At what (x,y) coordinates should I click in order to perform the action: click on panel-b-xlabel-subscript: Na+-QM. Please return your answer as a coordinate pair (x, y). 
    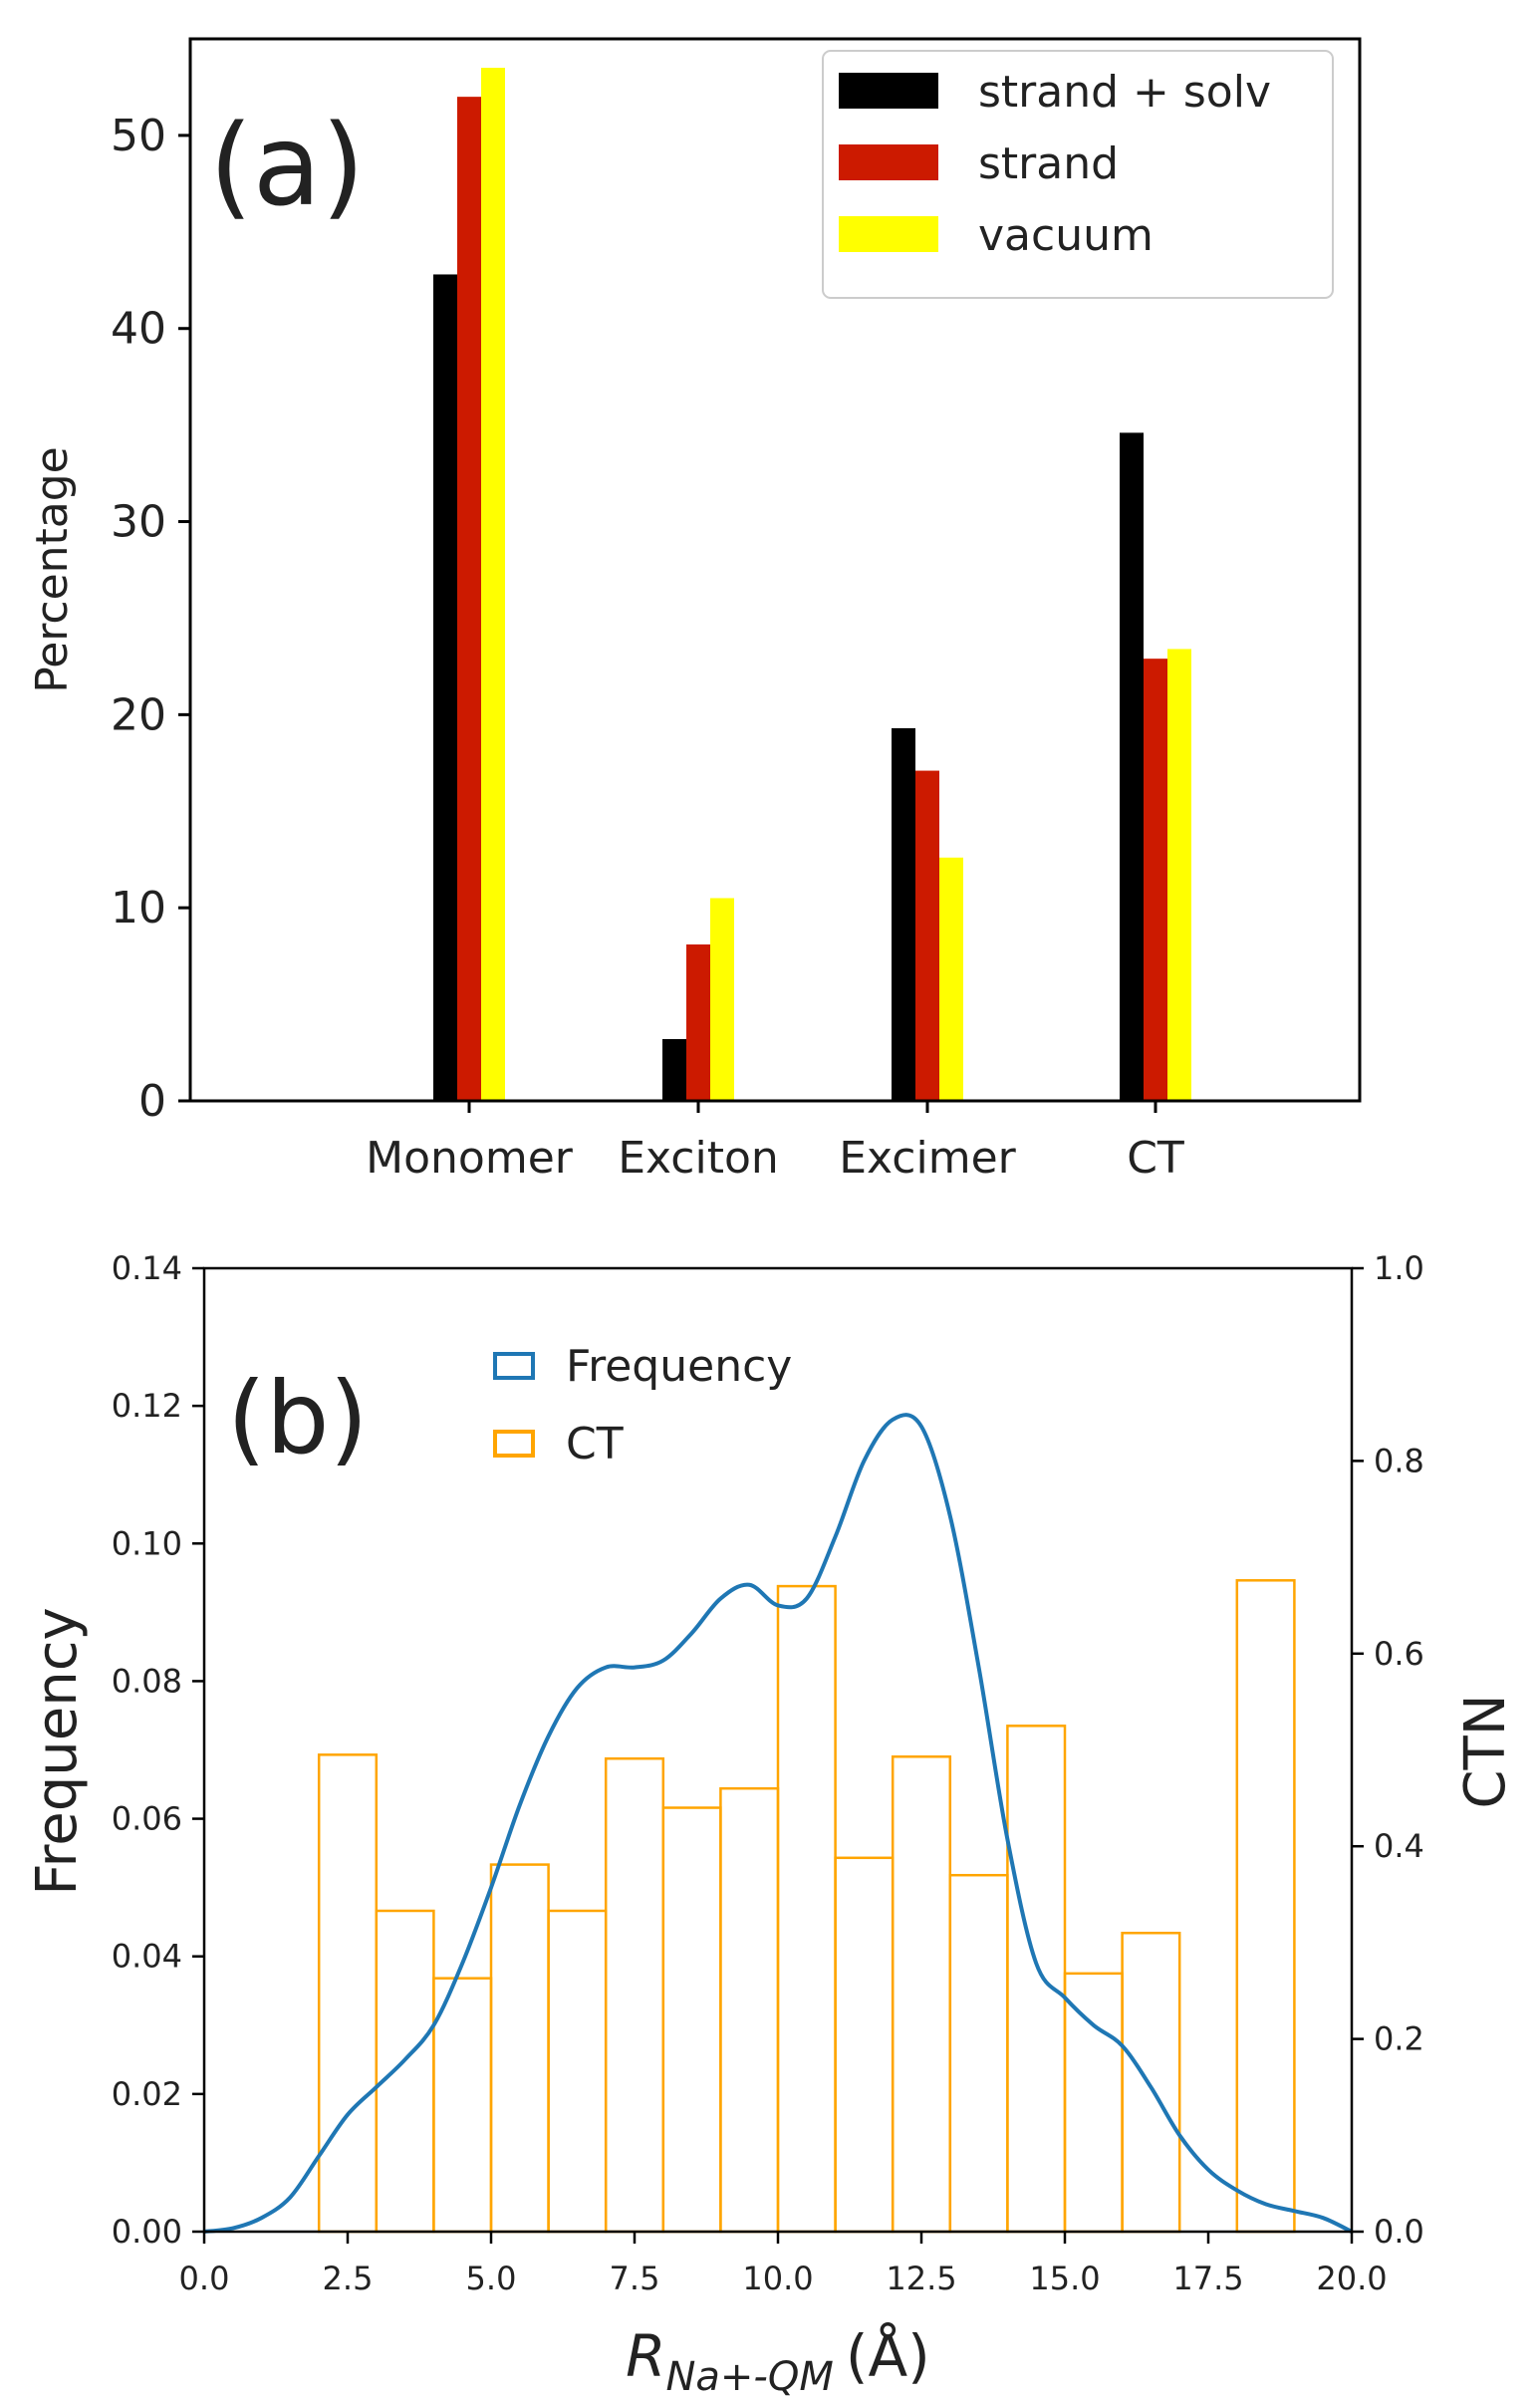
    Looking at the image, I should click on (749, 2377).